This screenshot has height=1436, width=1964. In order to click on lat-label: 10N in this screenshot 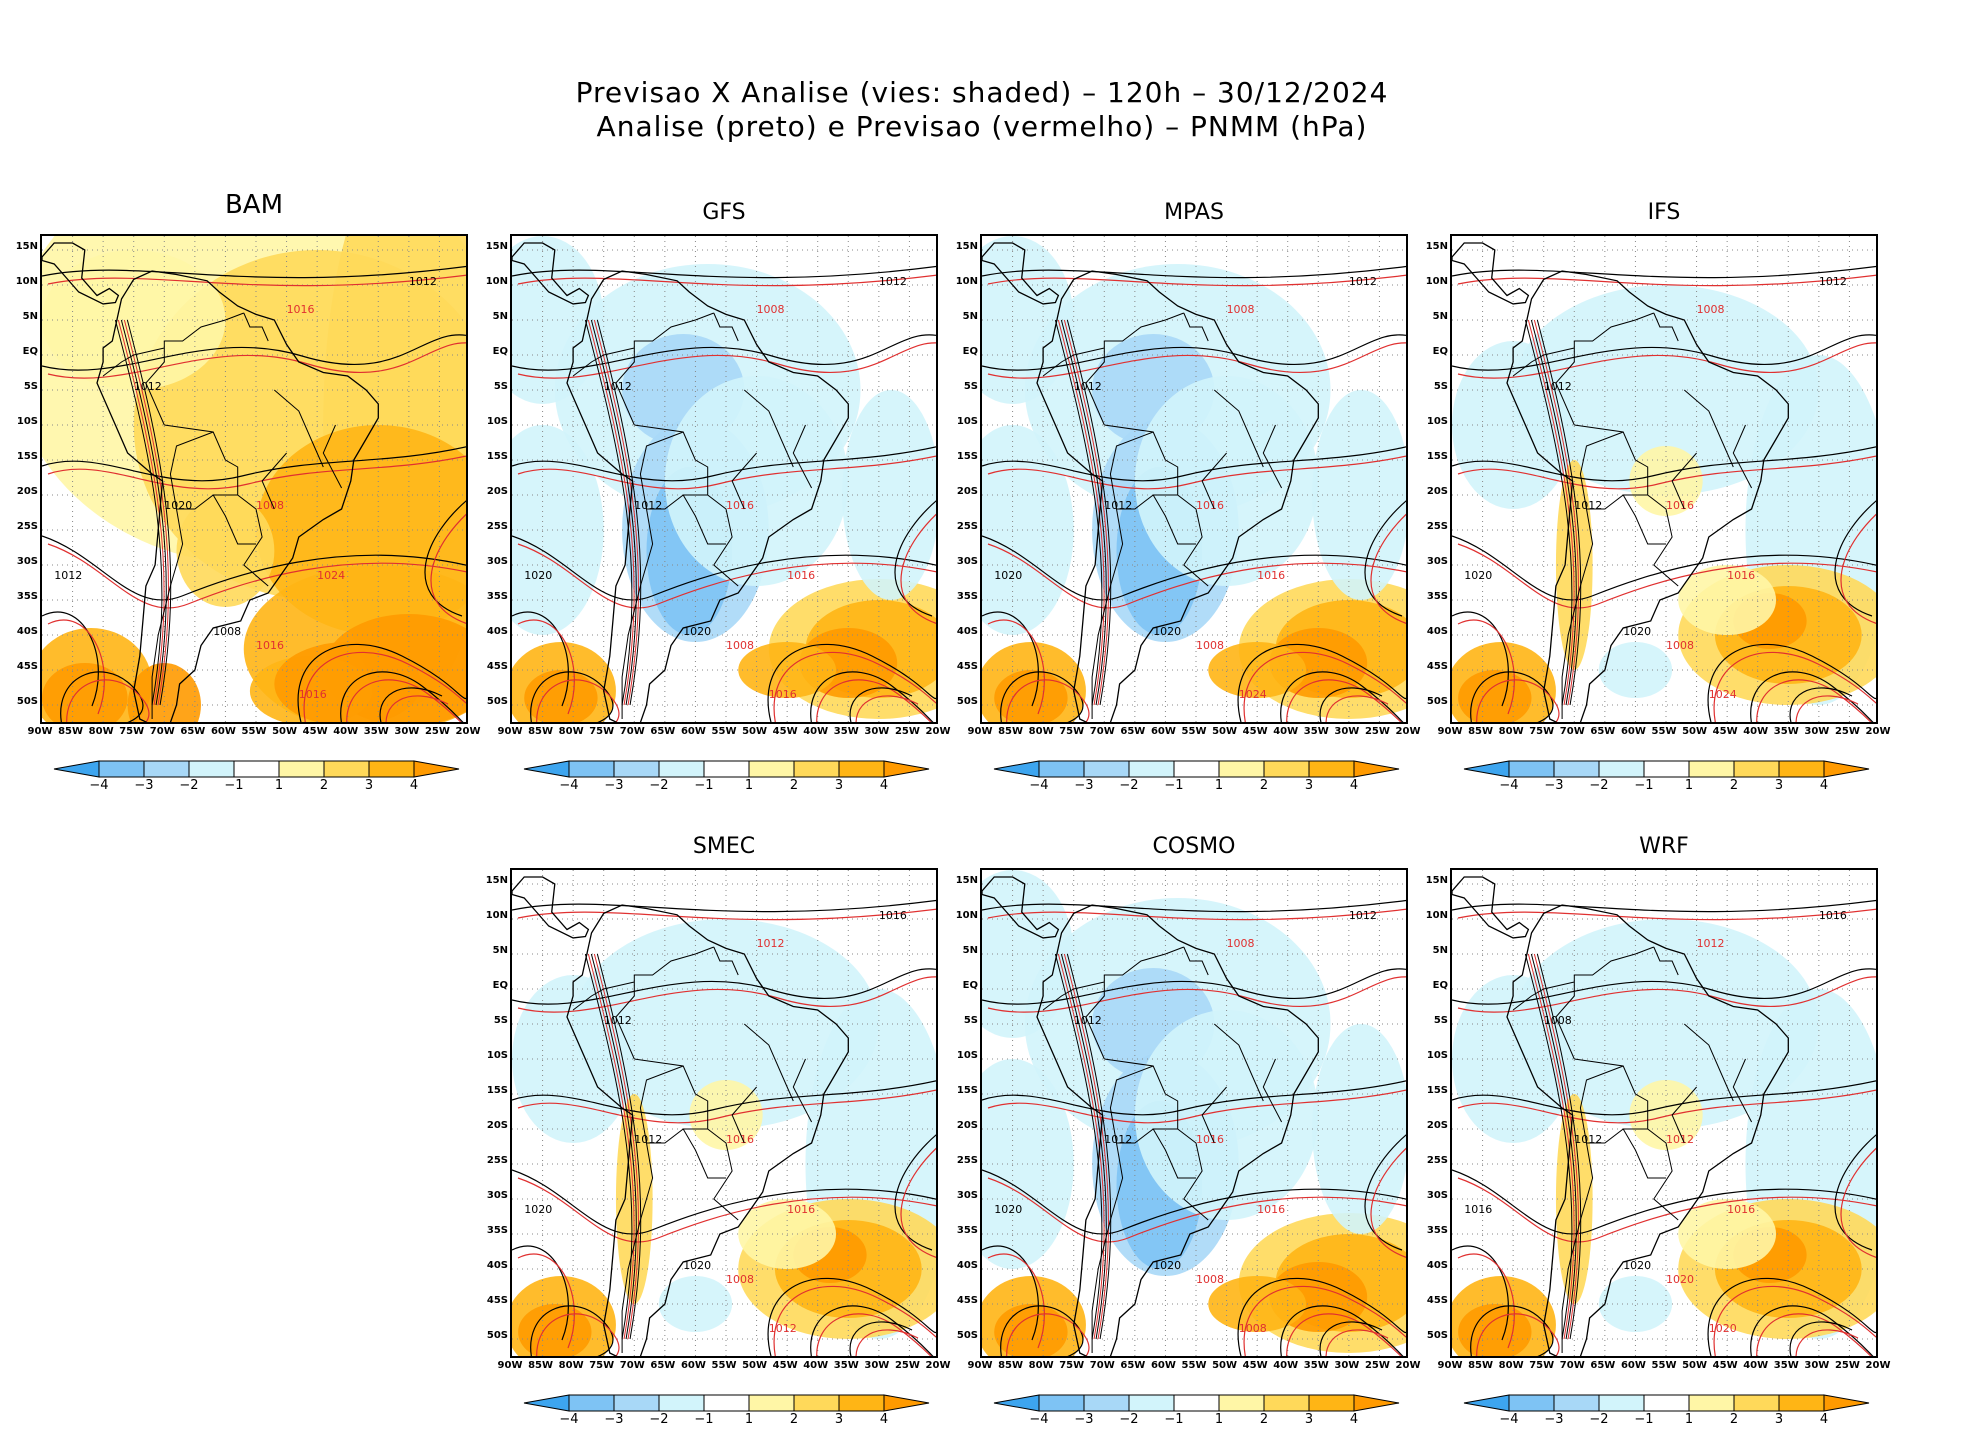, I will do `click(496, 281)`.